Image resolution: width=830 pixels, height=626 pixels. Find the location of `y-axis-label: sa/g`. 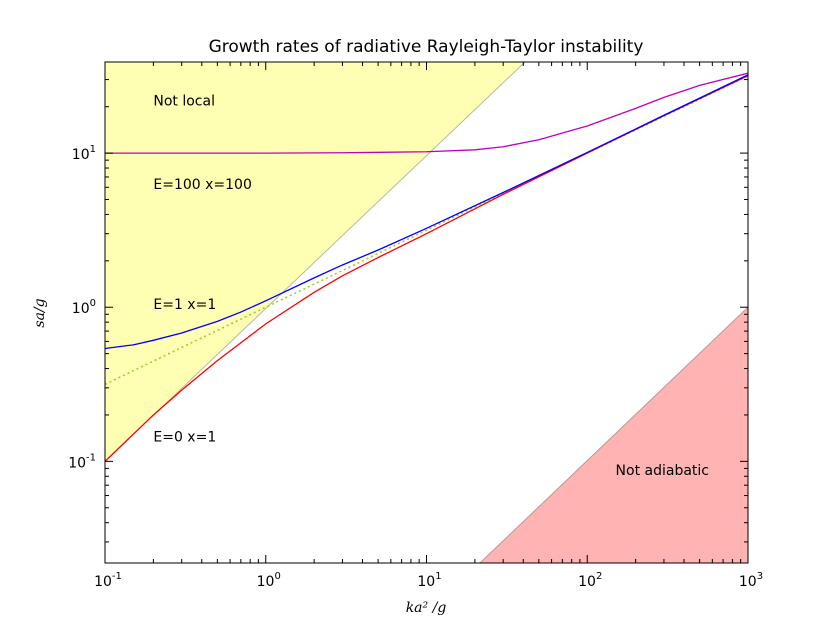

y-axis-label: sa/g is located at coordinates (40, 312).